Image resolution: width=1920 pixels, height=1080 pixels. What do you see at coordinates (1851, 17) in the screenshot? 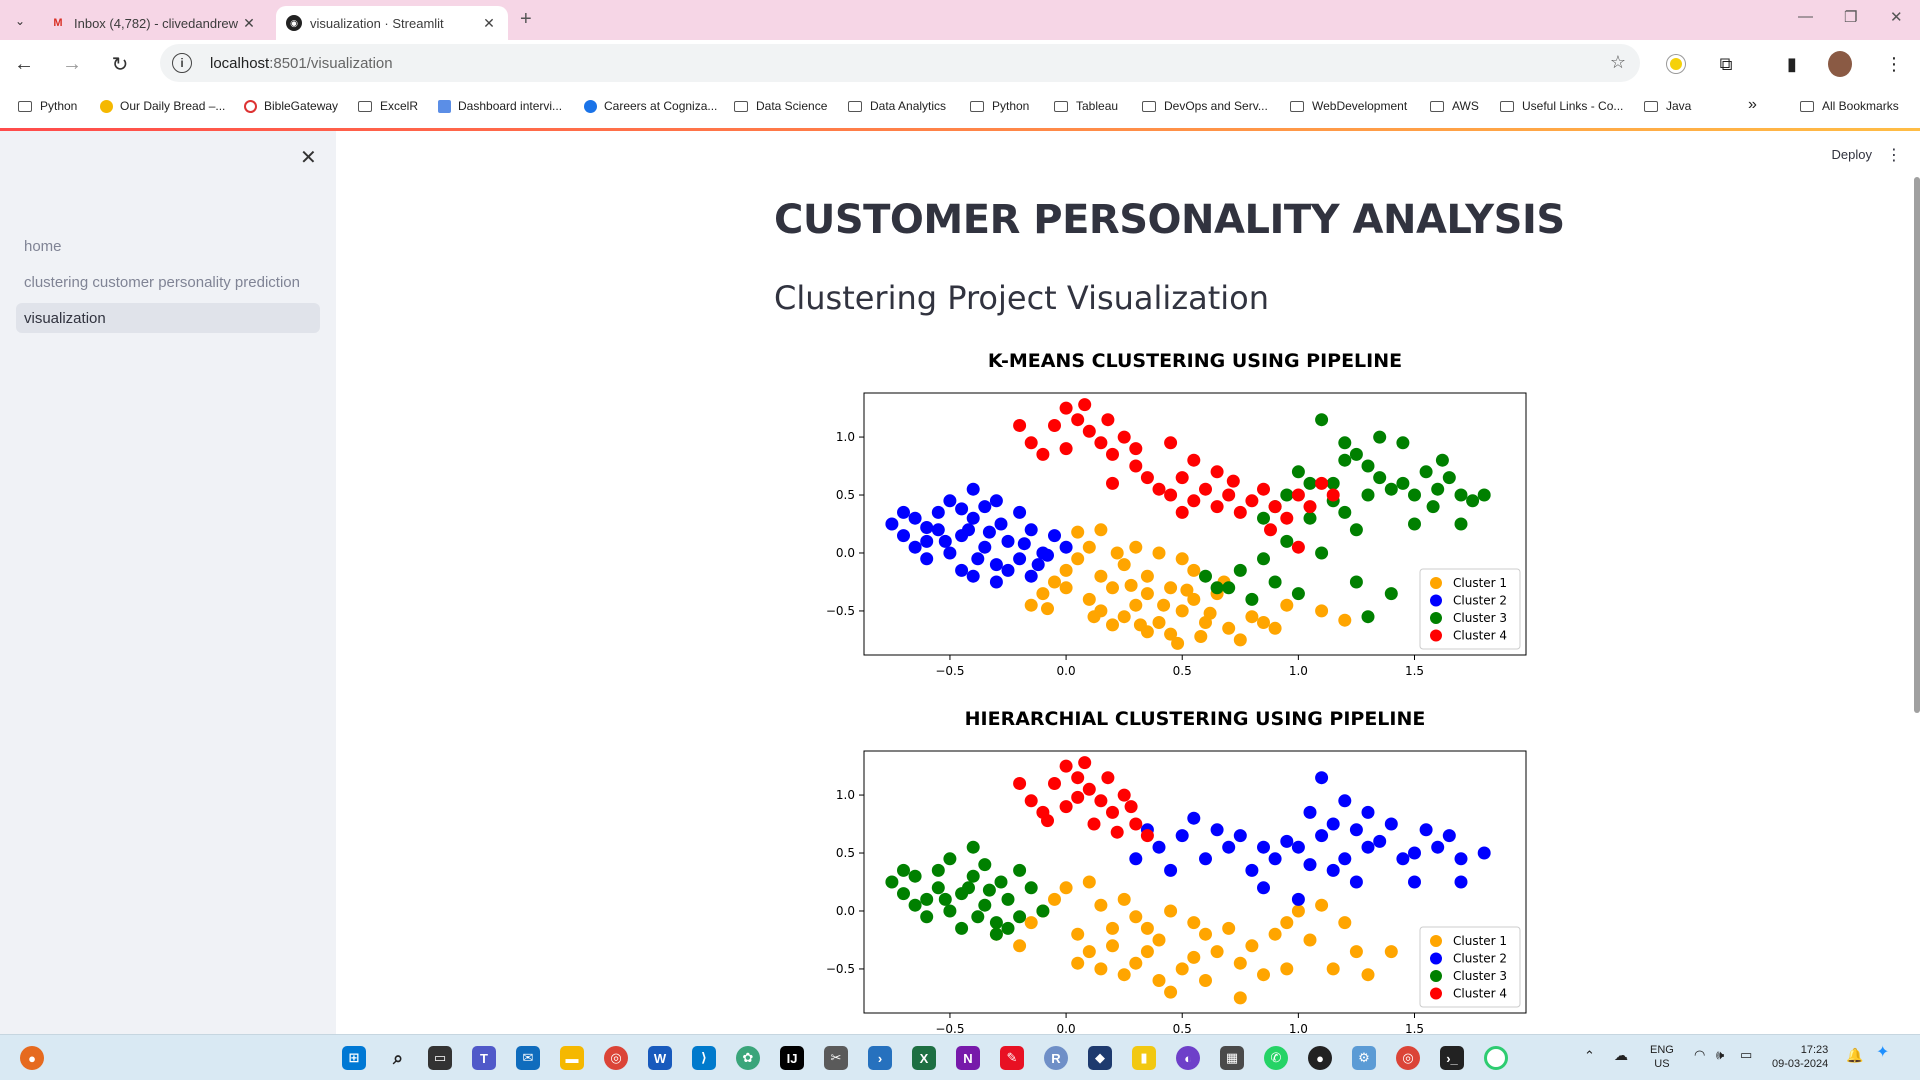
I see `restore-icon: ❐` at bounding box center [1851, 17].